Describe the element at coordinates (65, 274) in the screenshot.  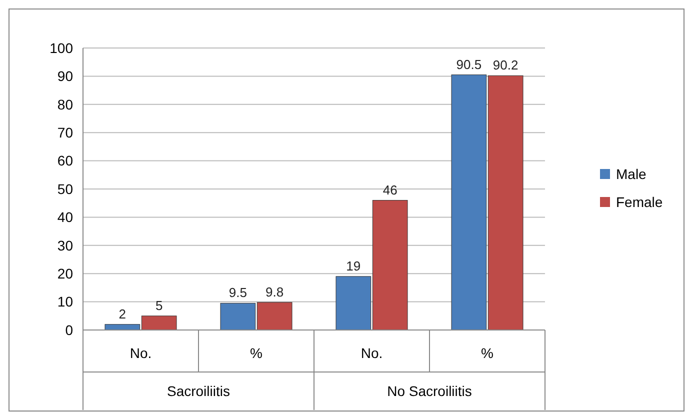
I see `y-tick-label: 20` at that location.